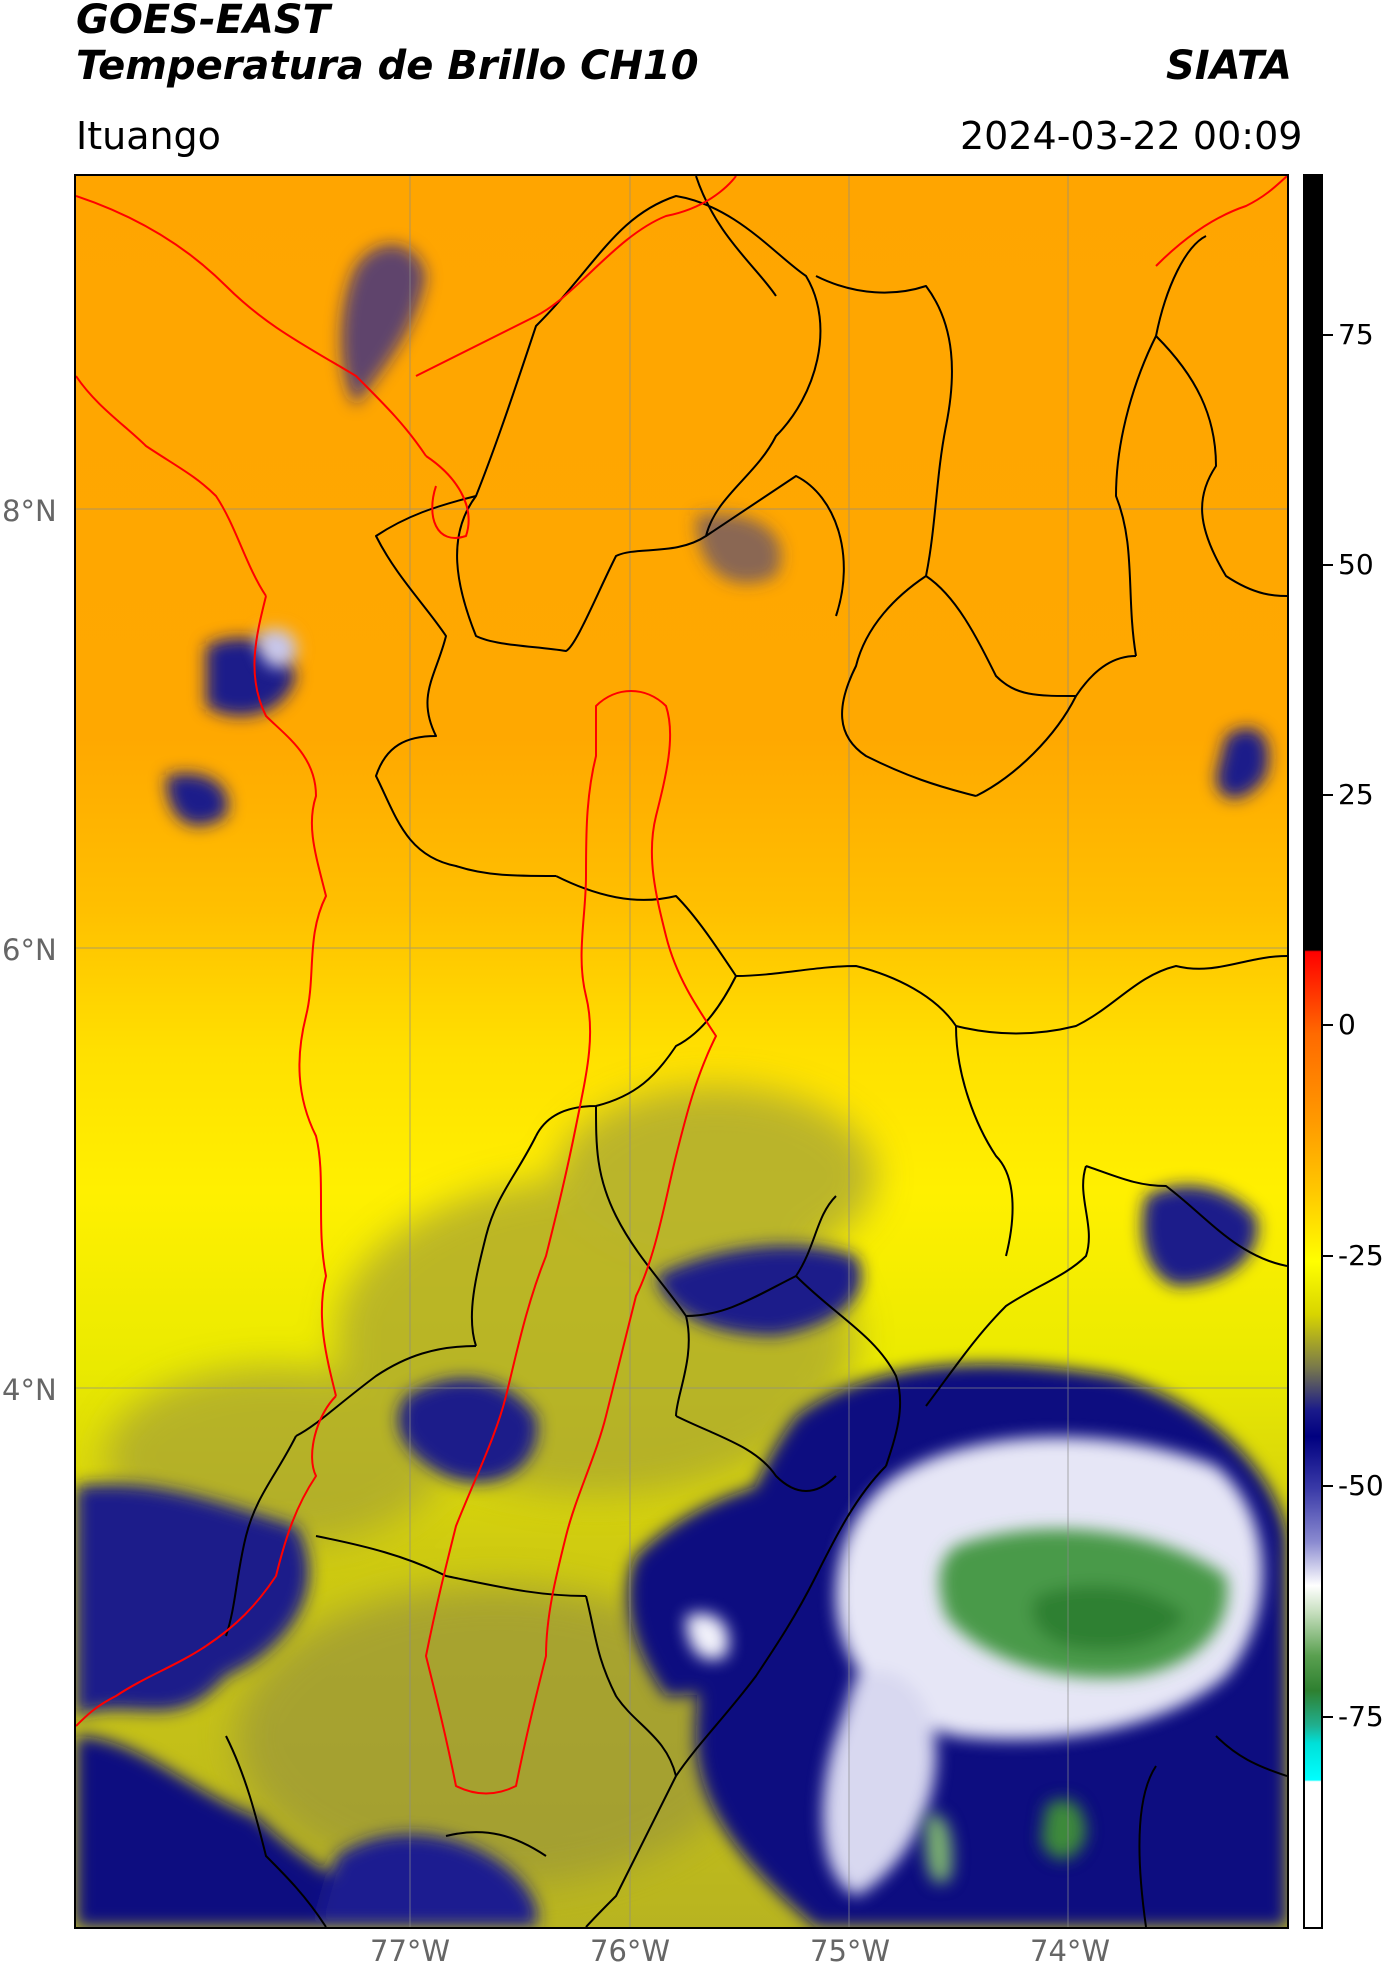  Describe the element at coordinates (1361, 1485) in the screenshot. I see `colorbar-label: -50` at that location.